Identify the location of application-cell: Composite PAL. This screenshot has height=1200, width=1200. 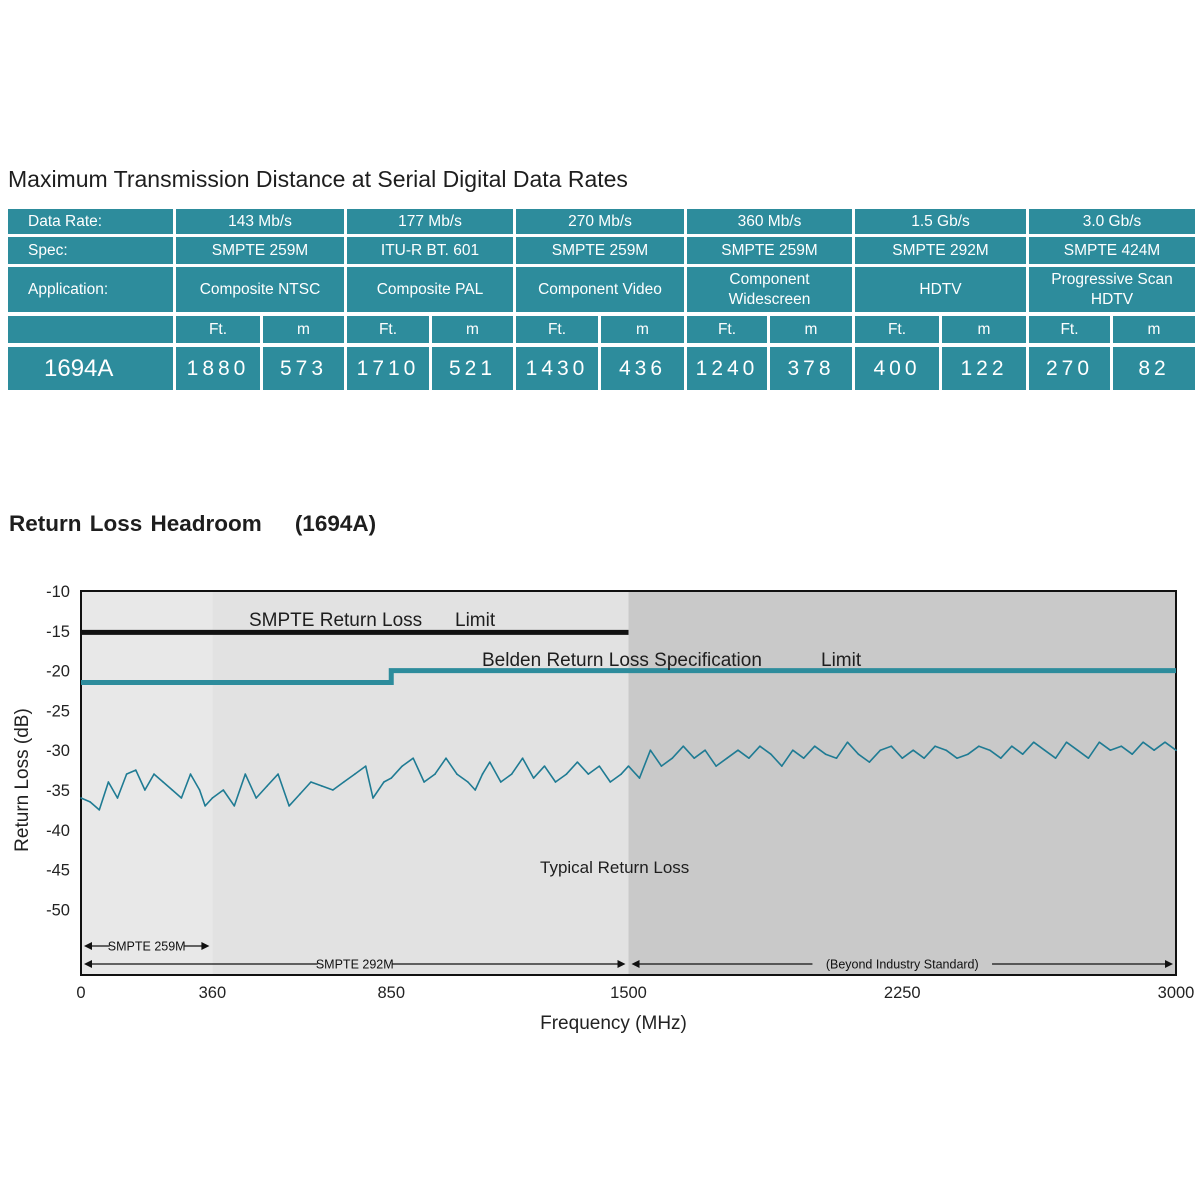
(430, 289).